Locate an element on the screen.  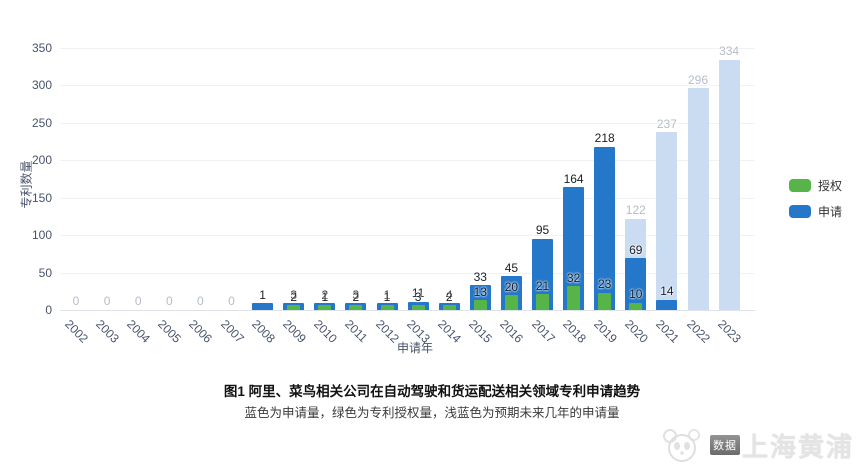
watermark-text: 上海黄浦 is located at coordinates (797, 446).